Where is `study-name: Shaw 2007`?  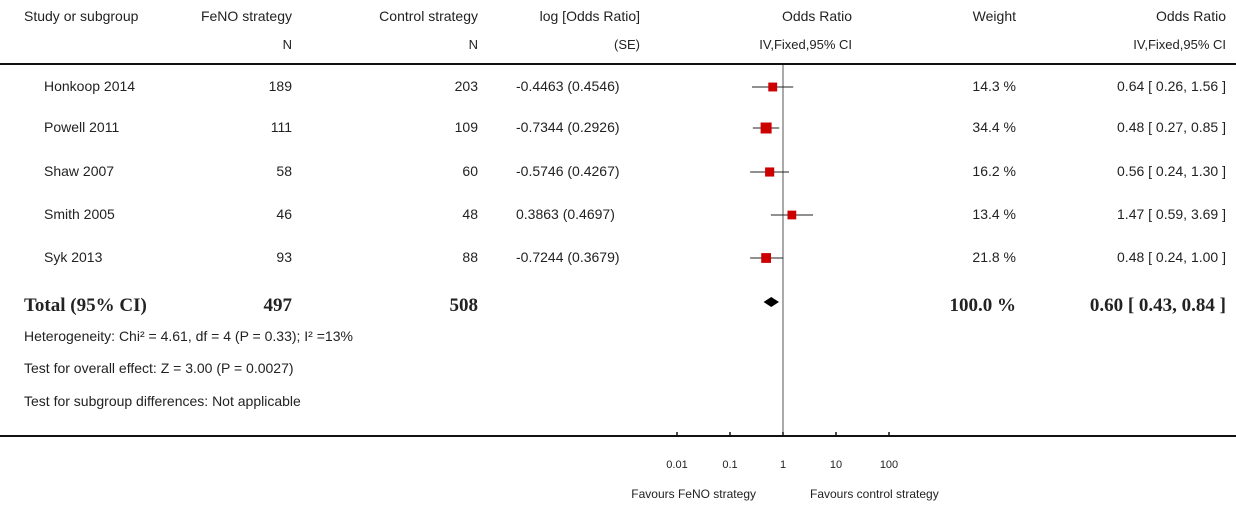 study-name: Shaw 2007 is located at coordinates (79, 171).